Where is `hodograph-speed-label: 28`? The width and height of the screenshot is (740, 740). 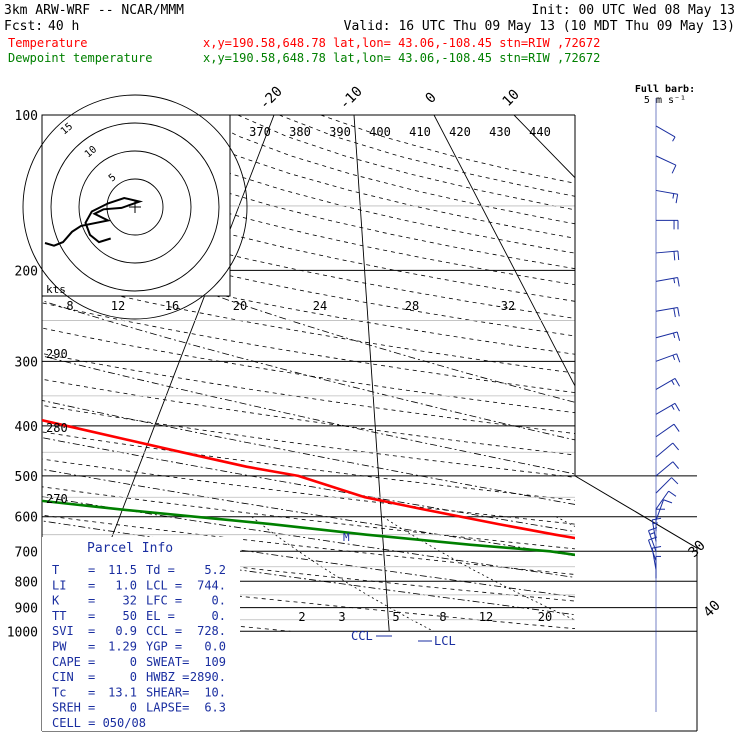 hodograph-speed-label: 28 is located at coordinates (412, 306).